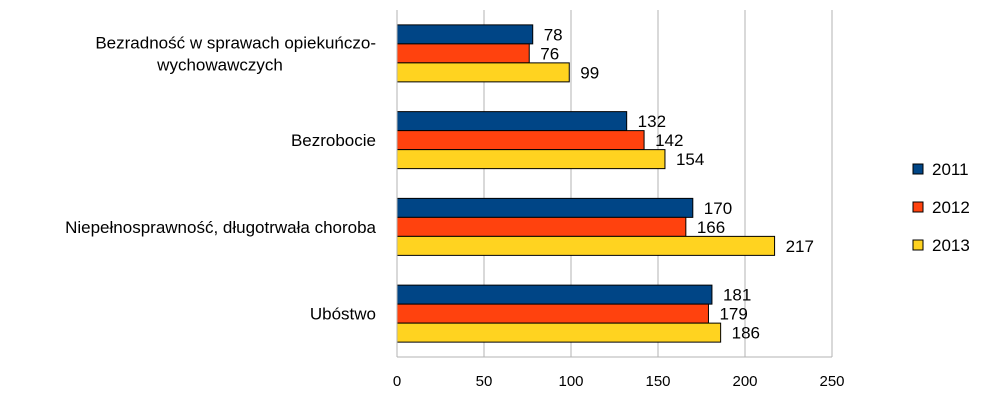 The height and width of the screenshot is (413, 993). I want to click on legend-swatch-2012, so click(918, 207).